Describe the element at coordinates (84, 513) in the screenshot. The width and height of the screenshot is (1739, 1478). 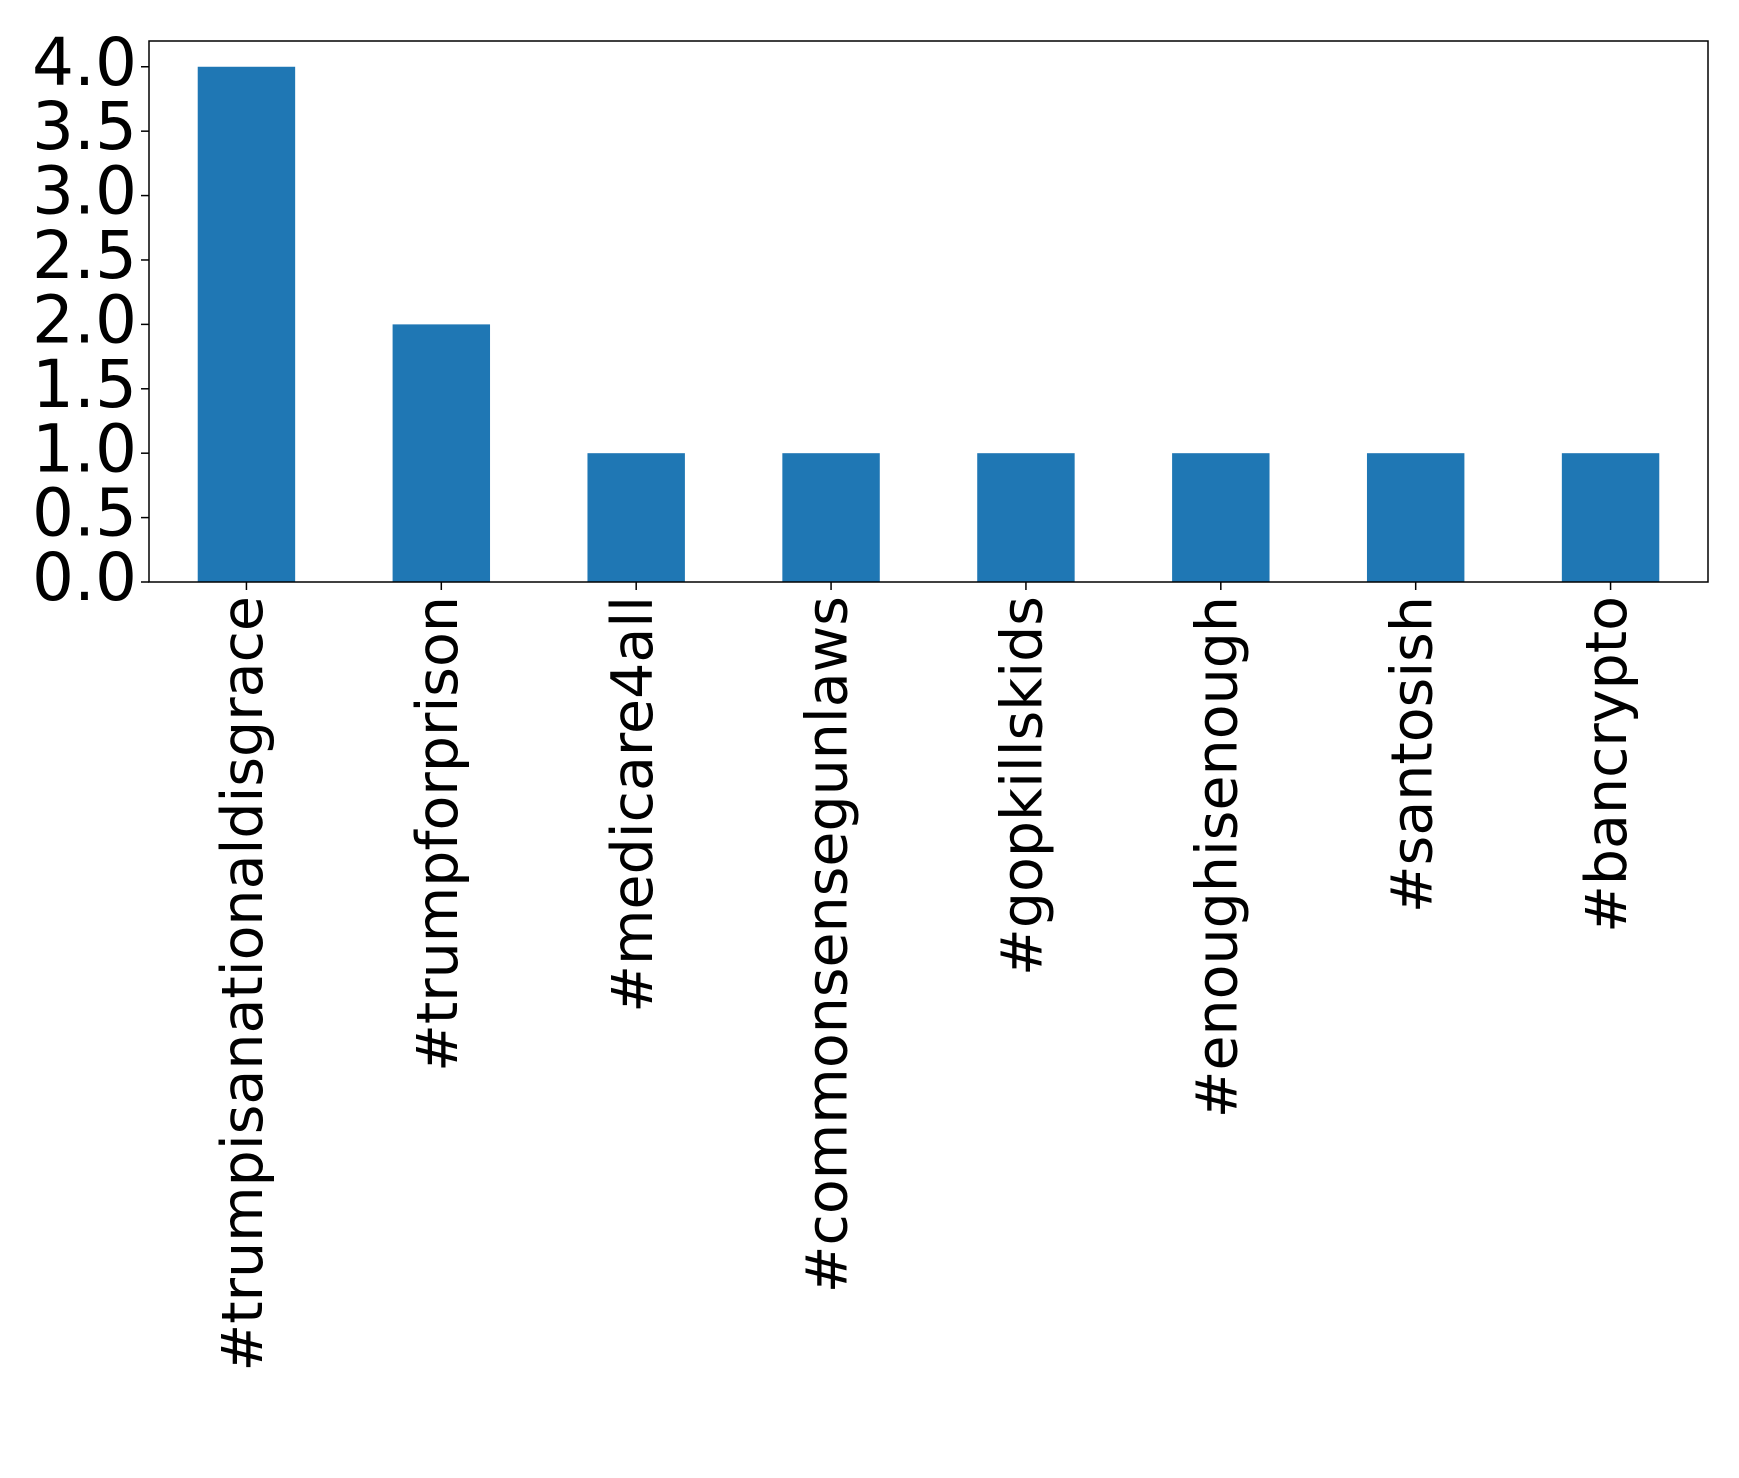
I see `y-tick-label: 0.5` at that location.